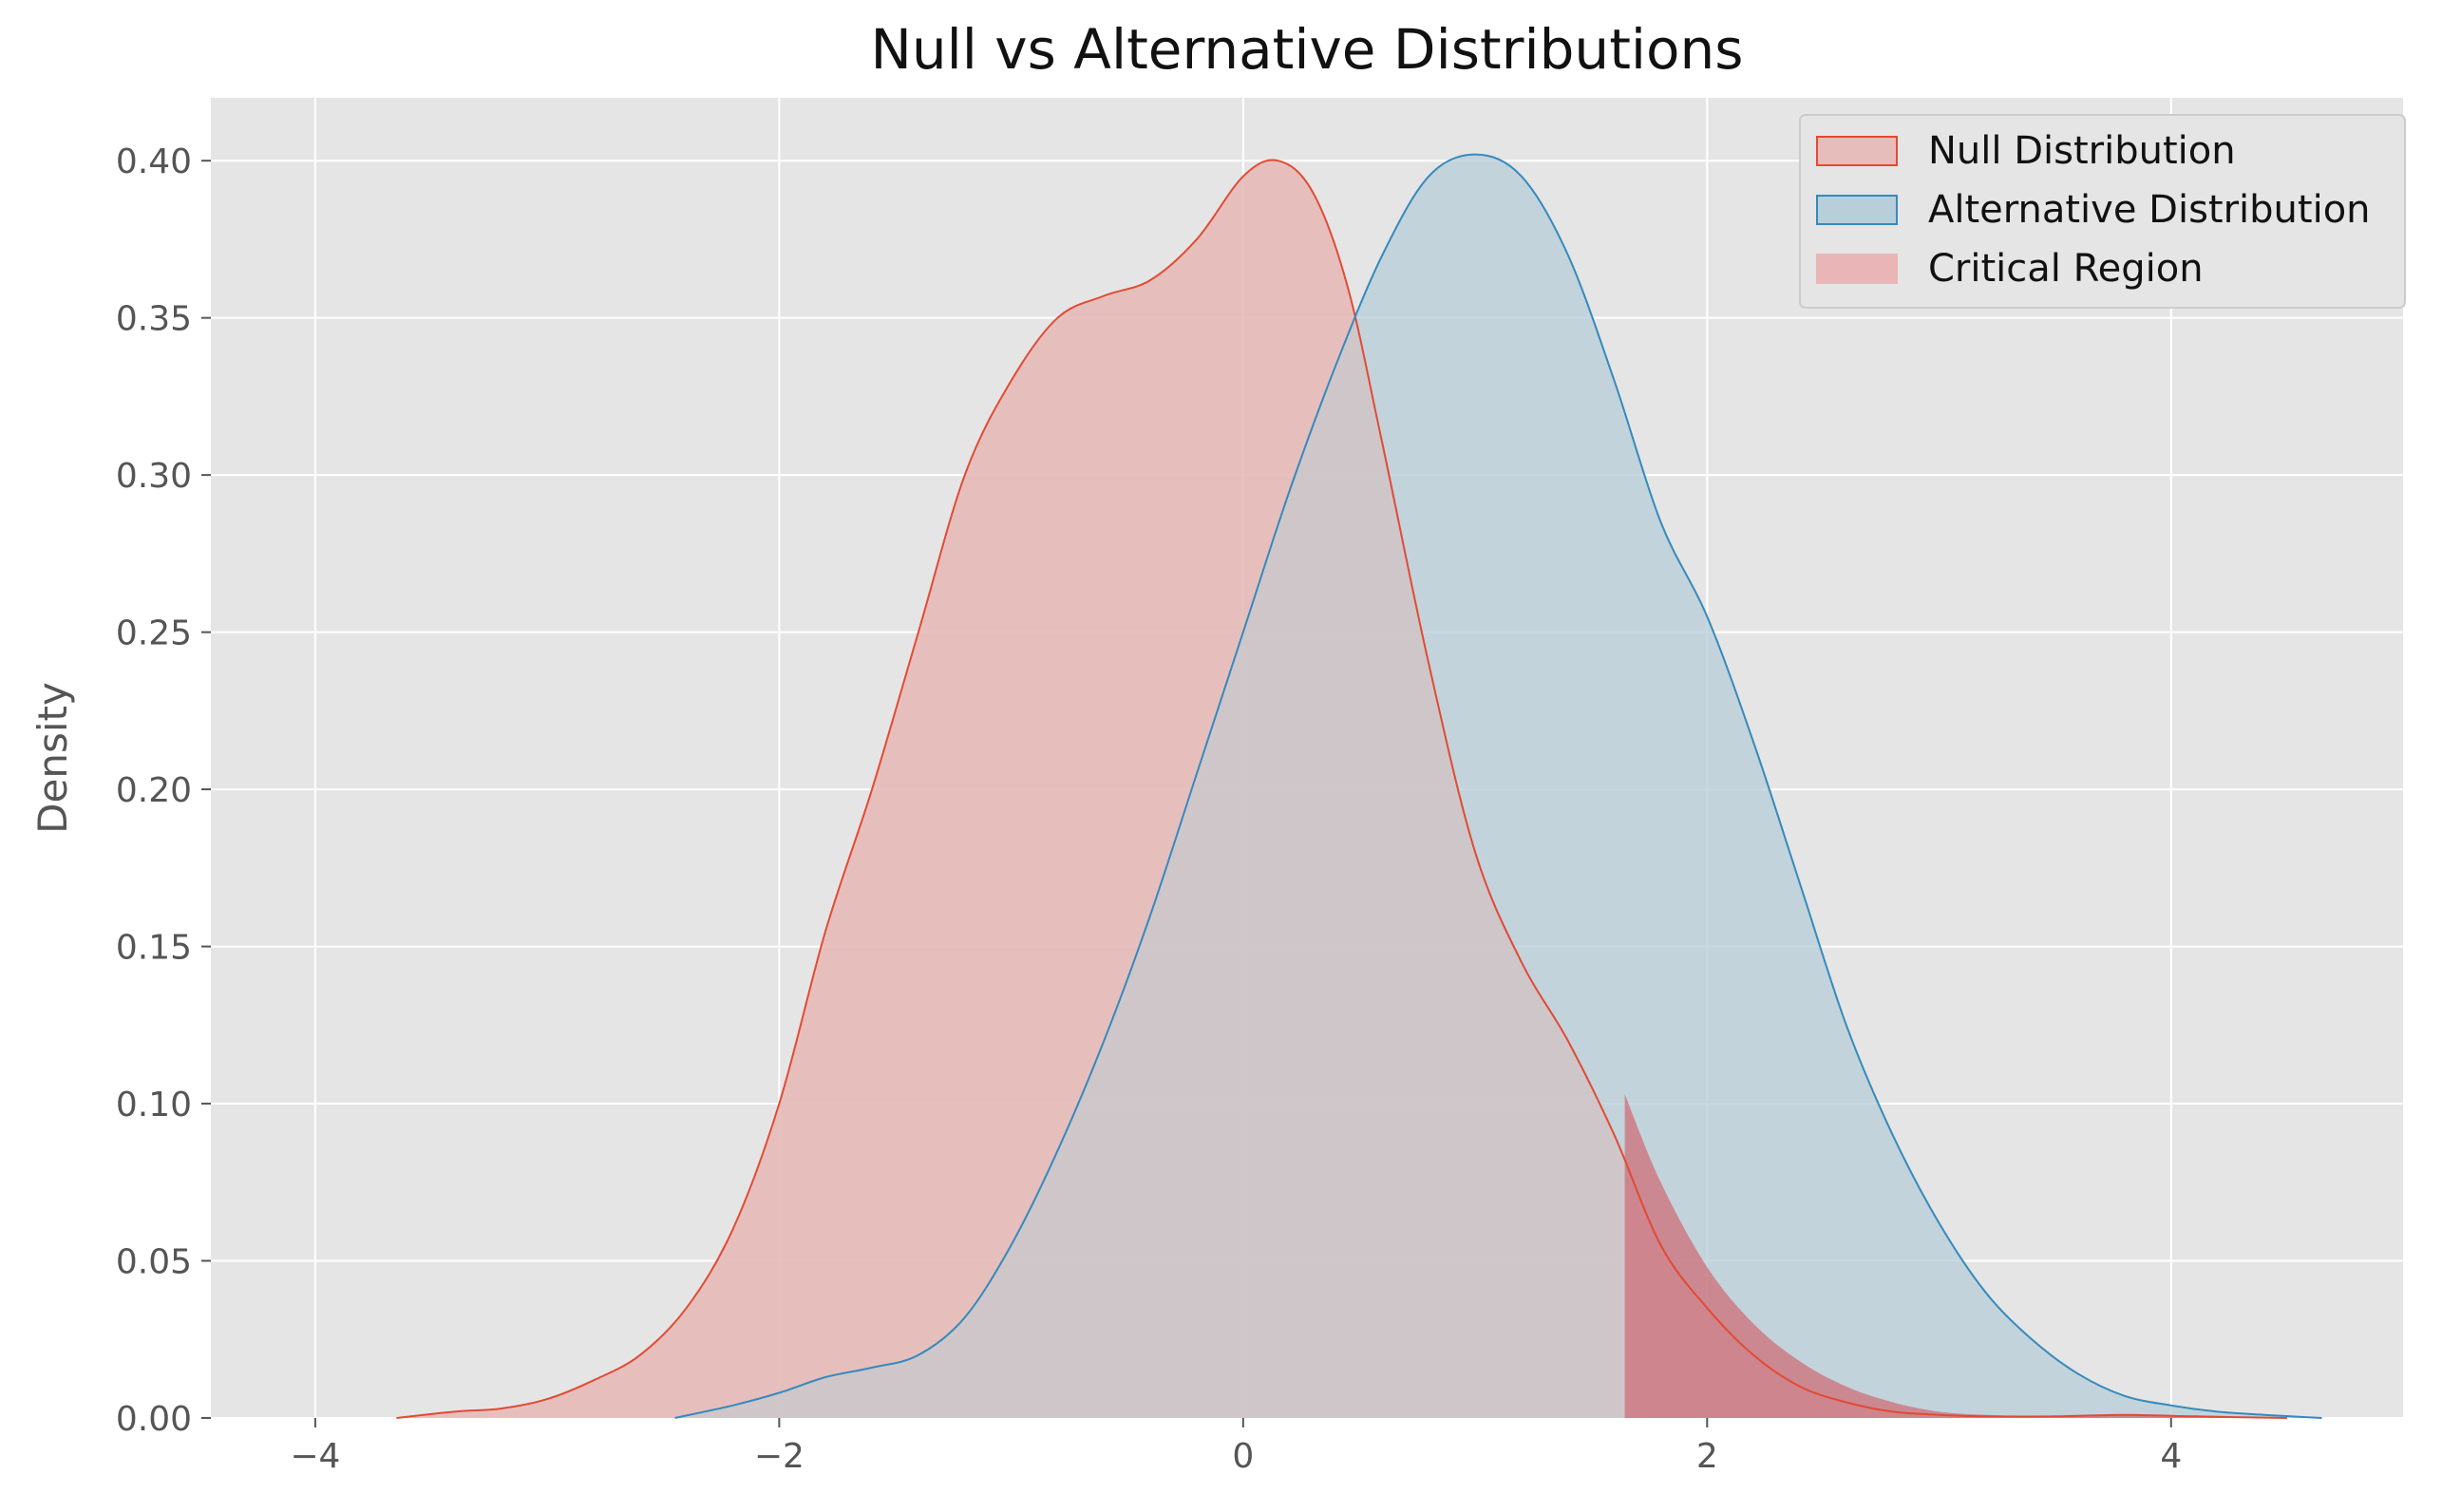 This screenshot has width=2442, height=1512. What do you see at coordinates (1857, 210) in the screenshot?
I see `legend-swatch-alternative` at bounding box center [1857, 210].